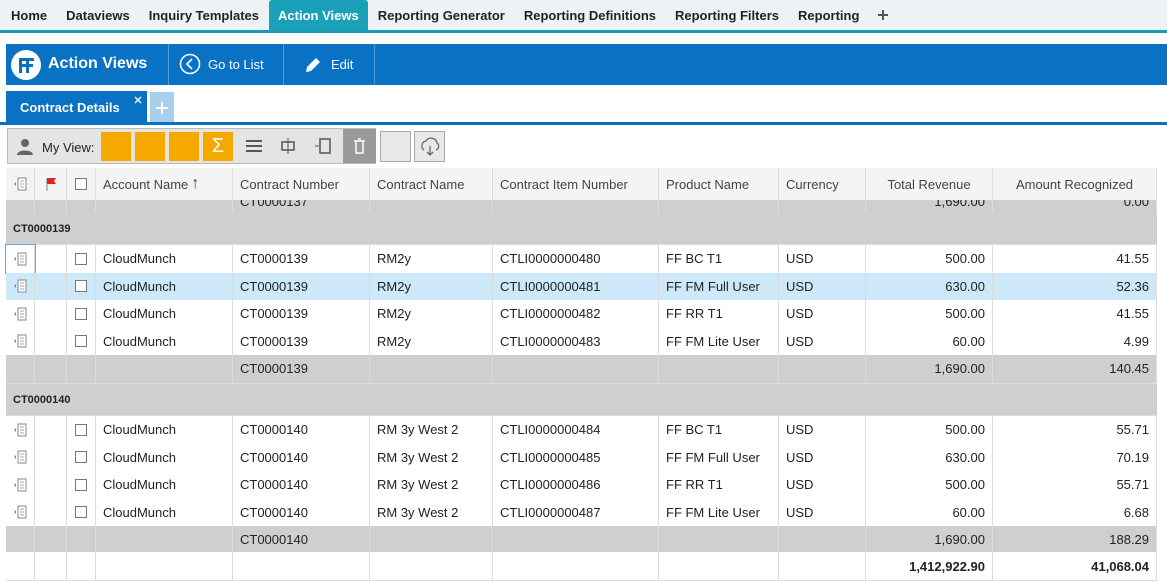 The height and width of the screenshot is (582, 1167). What do you see at coordinates (42, 399) in the screenshot?
I see `group-name: CT0000140` at bounding box center [42, 399].